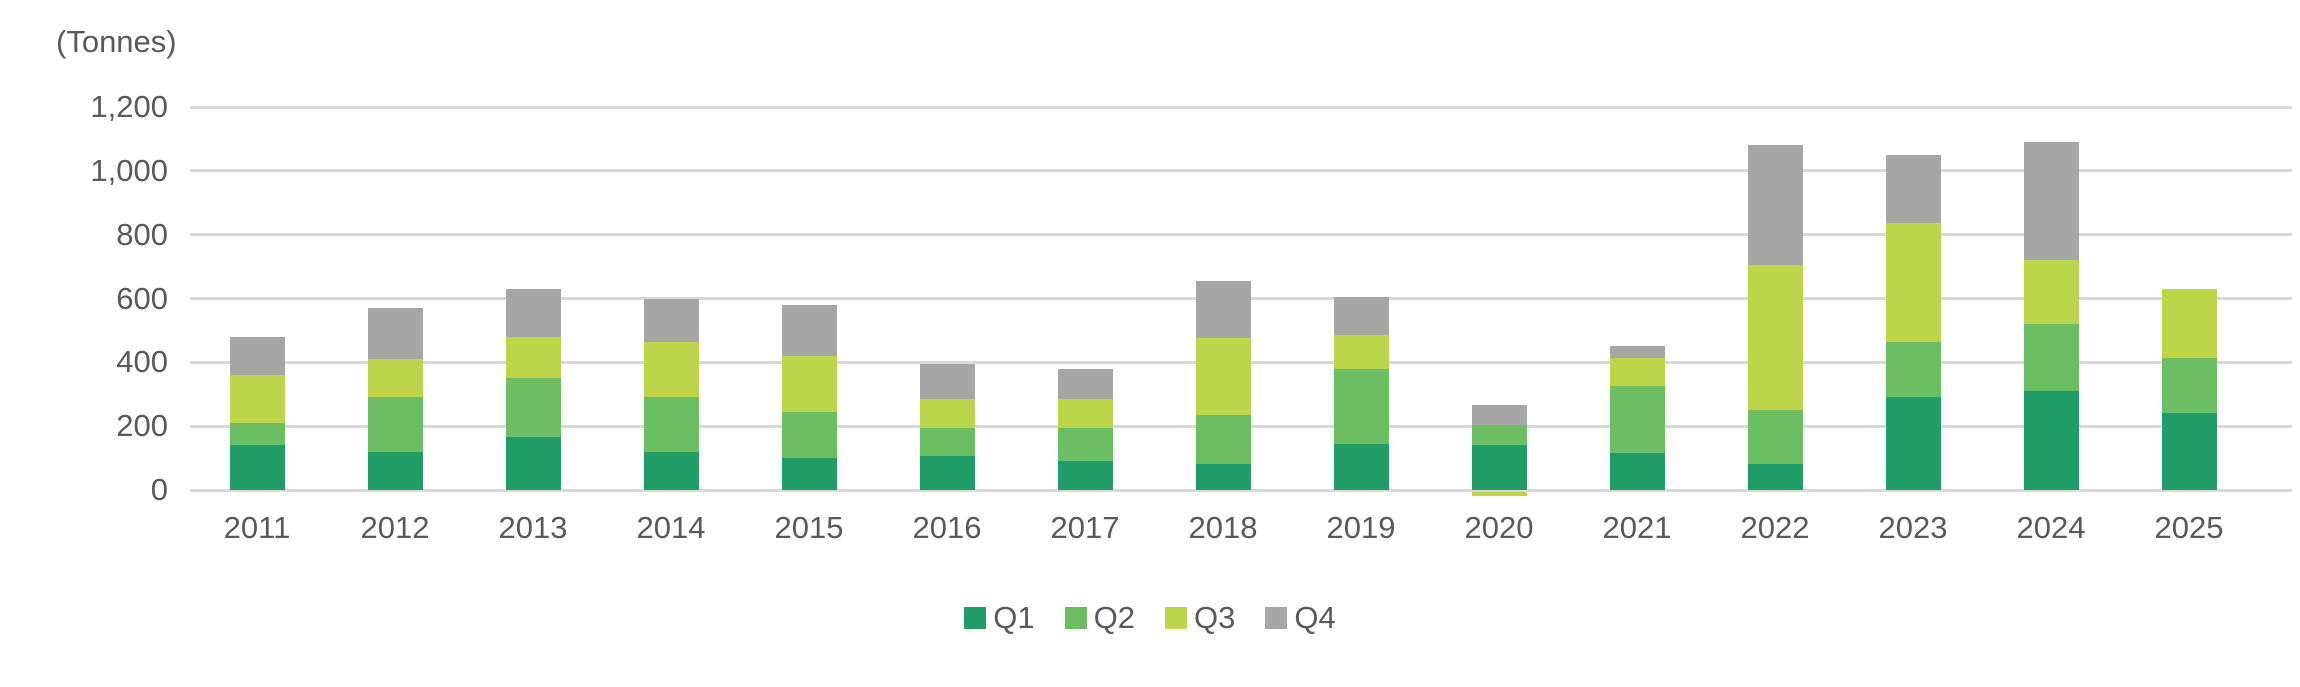  What do you see at coordinates (1913, 443) in the screenshot?
I see `bar-segment-q1-2023` at bounding box center [1913, 443].